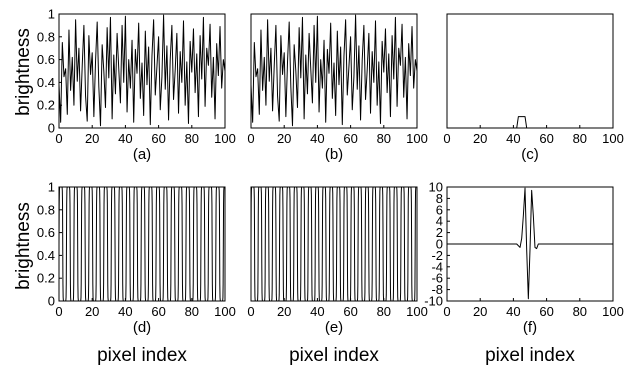 The image size is (640, 367). Describe the element at coordinates (530, 122) in the screenshot. I see `series-line-c` at that location.